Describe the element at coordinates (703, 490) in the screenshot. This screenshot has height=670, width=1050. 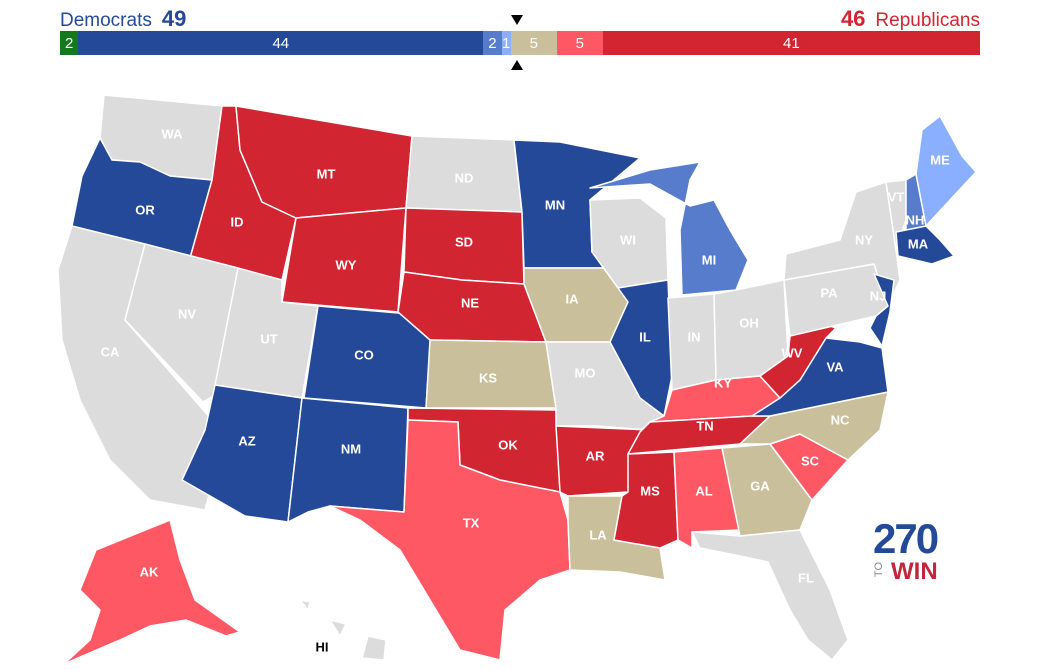
I see `state-label-al: AL` at that location.